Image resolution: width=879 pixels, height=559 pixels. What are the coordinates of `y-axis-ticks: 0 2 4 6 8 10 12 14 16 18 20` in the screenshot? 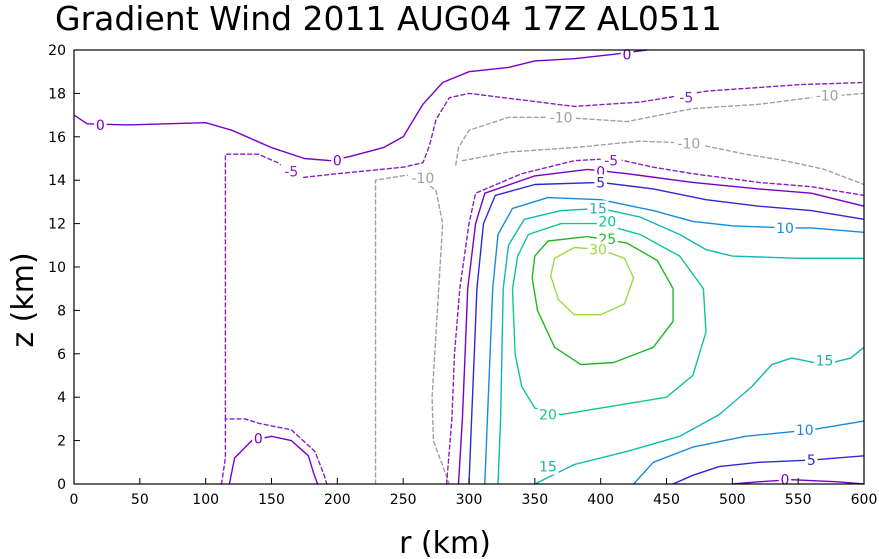 It's located at (64, 268).